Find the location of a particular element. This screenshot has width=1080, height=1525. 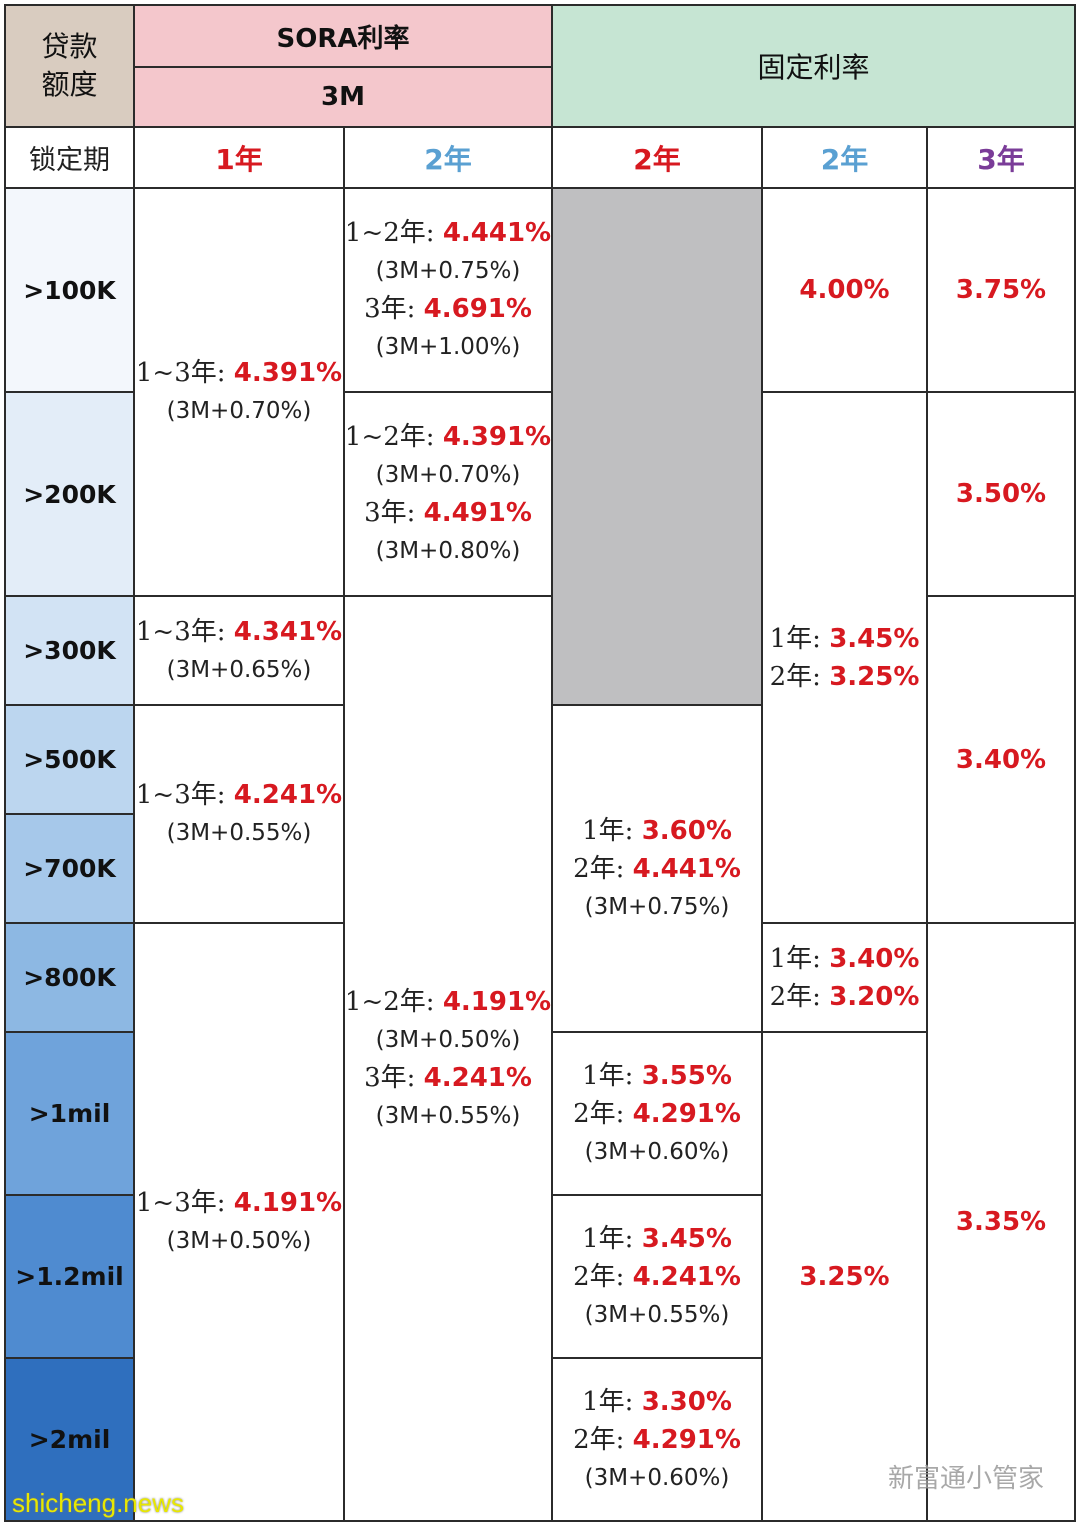

fixed-2y-b-1mil-2mil: 3.25% is located at coordinates (844, 1276).